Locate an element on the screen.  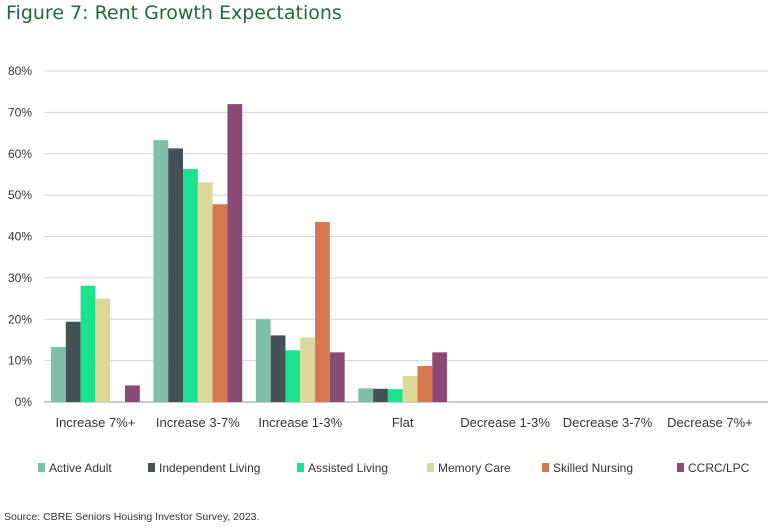
y-tick-label: 0% is located at coordinates (24, 402).